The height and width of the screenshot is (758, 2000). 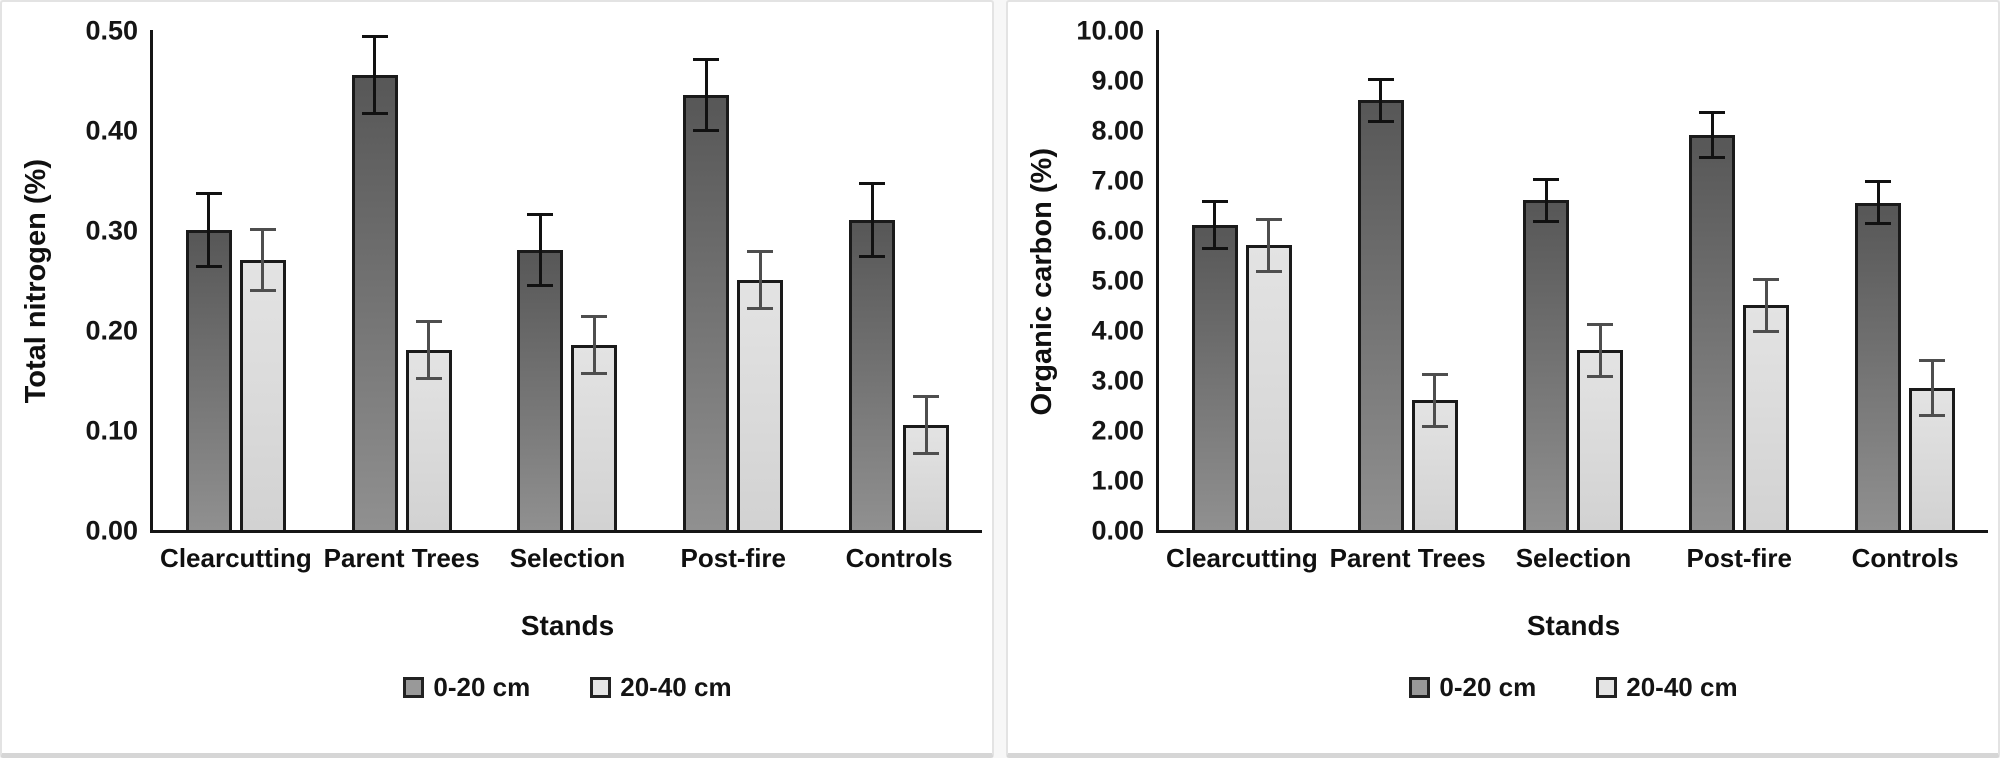 What do you see at coordinates (872, 375) in the screenshot?
I see `bar-0-20cm-controls` at bounding box center [872, 375].